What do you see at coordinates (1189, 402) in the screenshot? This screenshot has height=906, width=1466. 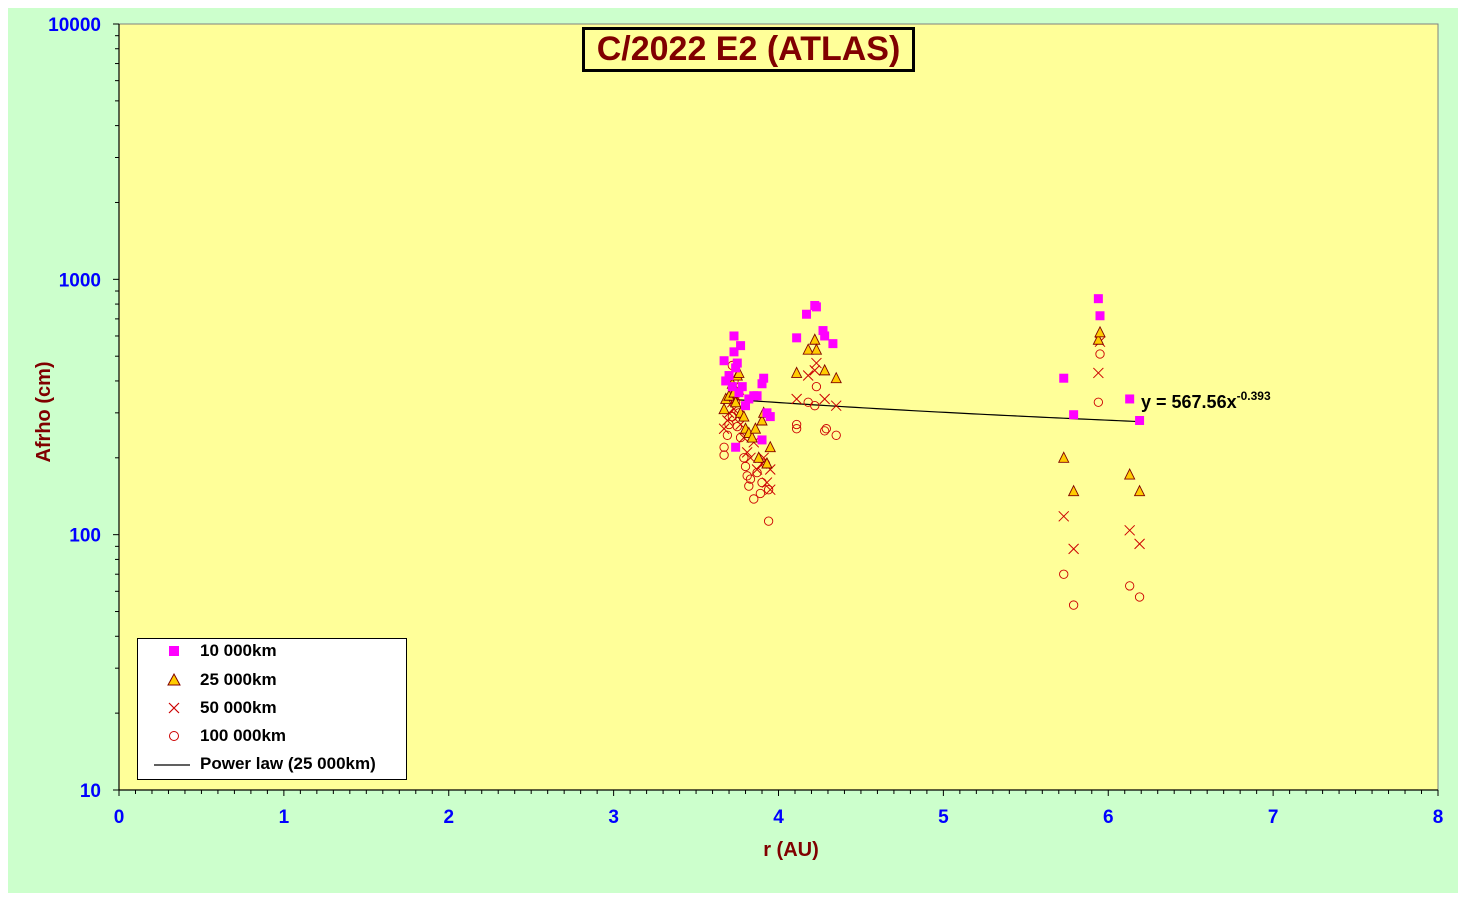 I see `trendline-equation-base: y = 567.56x` at bounding box center [1189, 402].